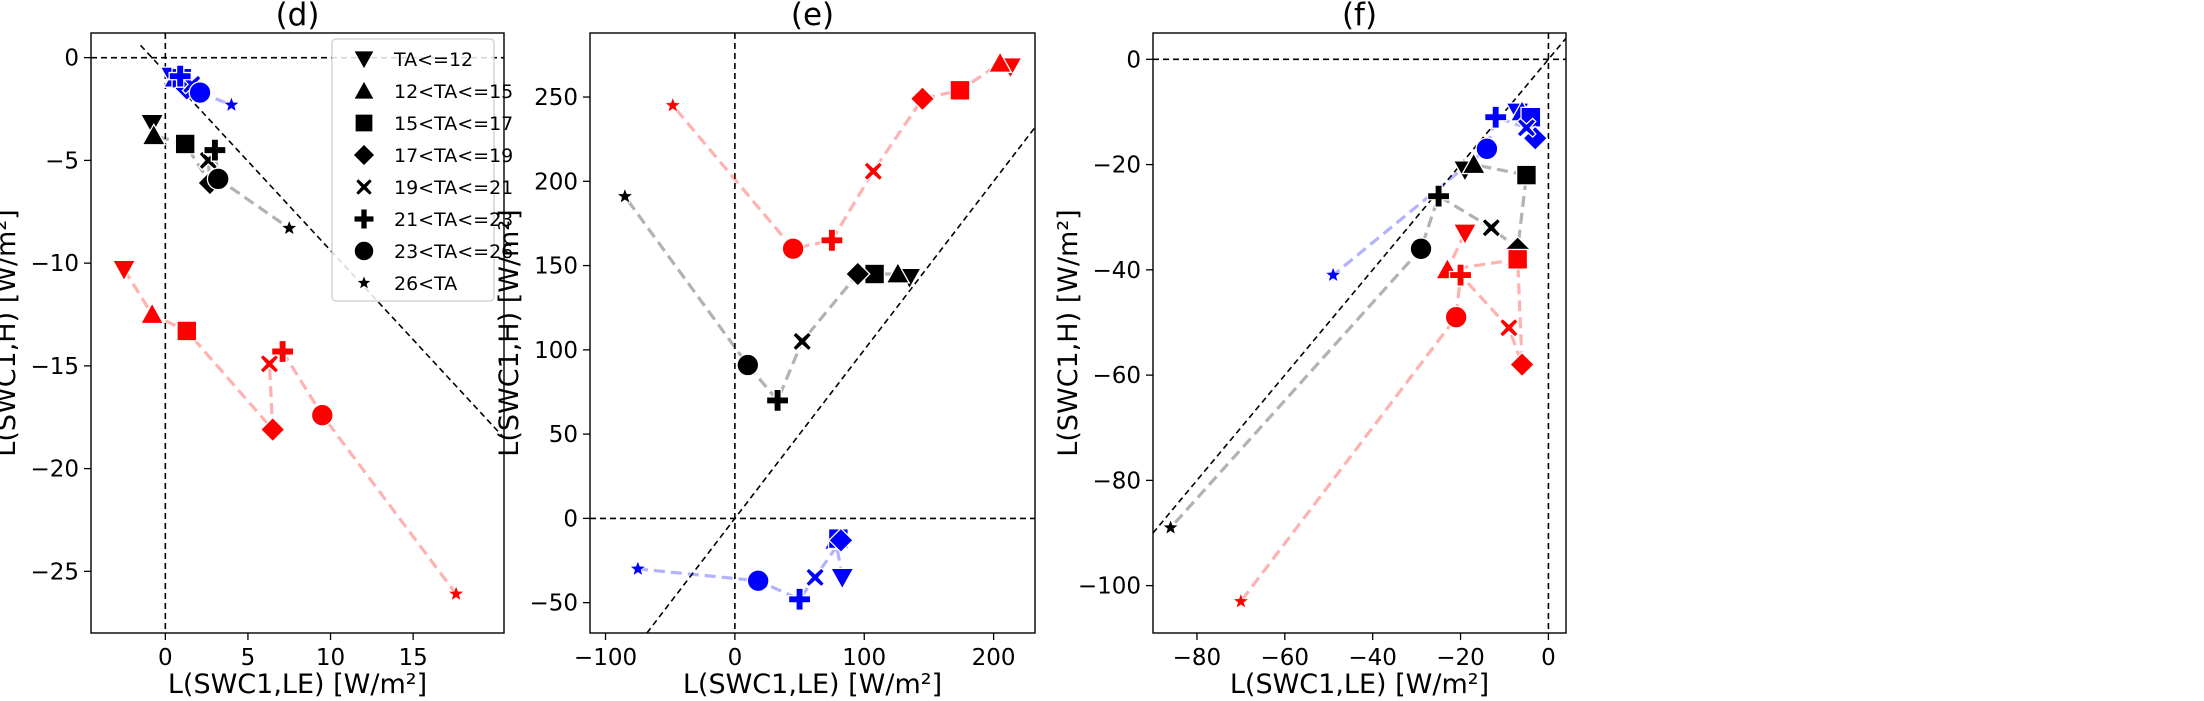 The height and width of the screenshot is (701, 2204). What do you see at coordinates (453, 220) in the screenshot?
I see `legend-label-plus: 21<TA<=23` at bounding box center [453, 220].